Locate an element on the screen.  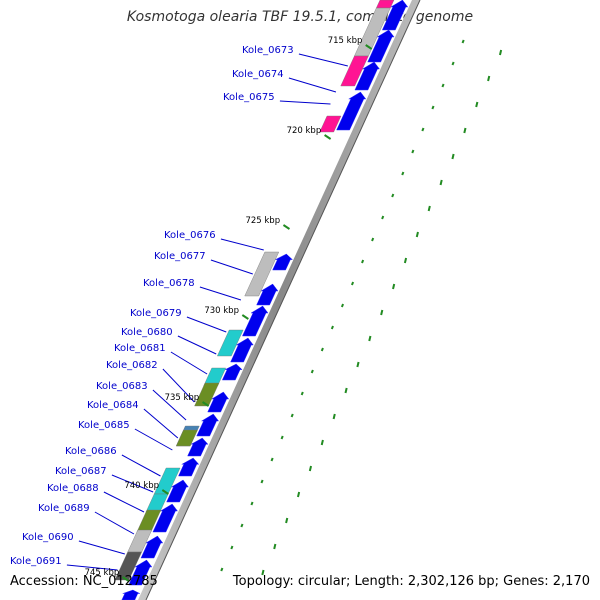
gene-label: Kole_0683 is located at coordinates (122, 386).